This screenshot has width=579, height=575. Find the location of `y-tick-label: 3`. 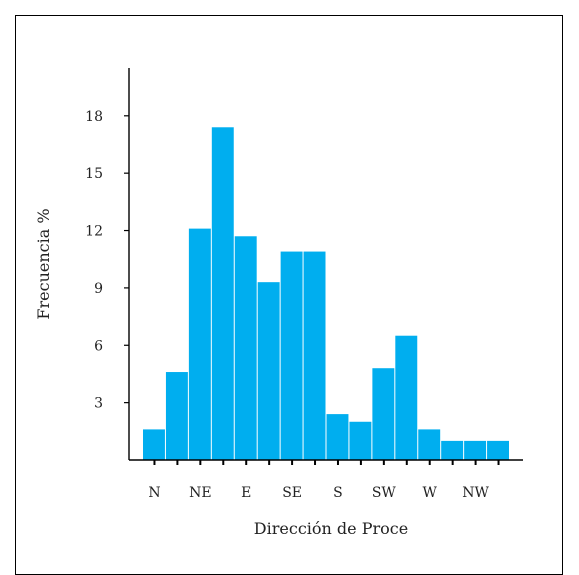

y-tick-label: 3 is located at coordinates (98, 404).